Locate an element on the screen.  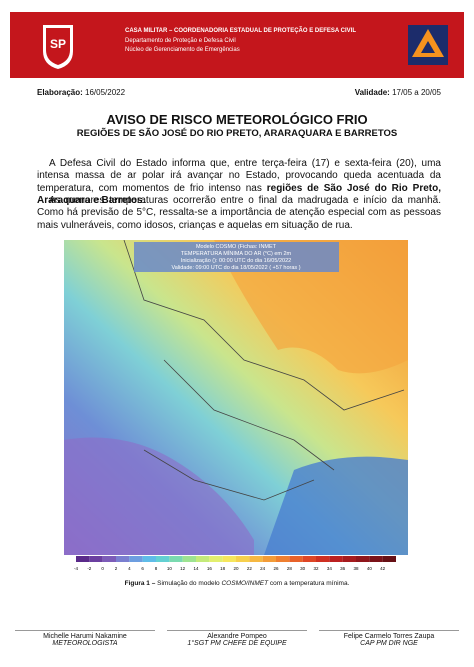
colorbar-label: 20 is located at coordinates (236, 568).